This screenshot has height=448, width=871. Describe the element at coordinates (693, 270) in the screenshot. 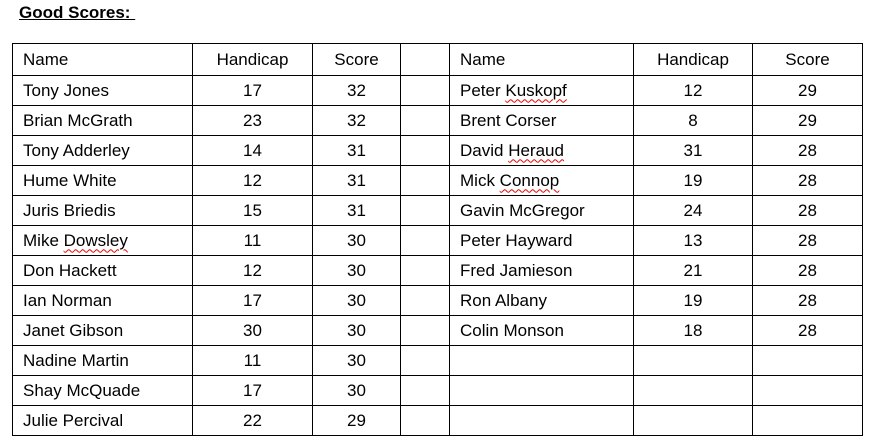

I see `handicap-cell: 21` at that location.